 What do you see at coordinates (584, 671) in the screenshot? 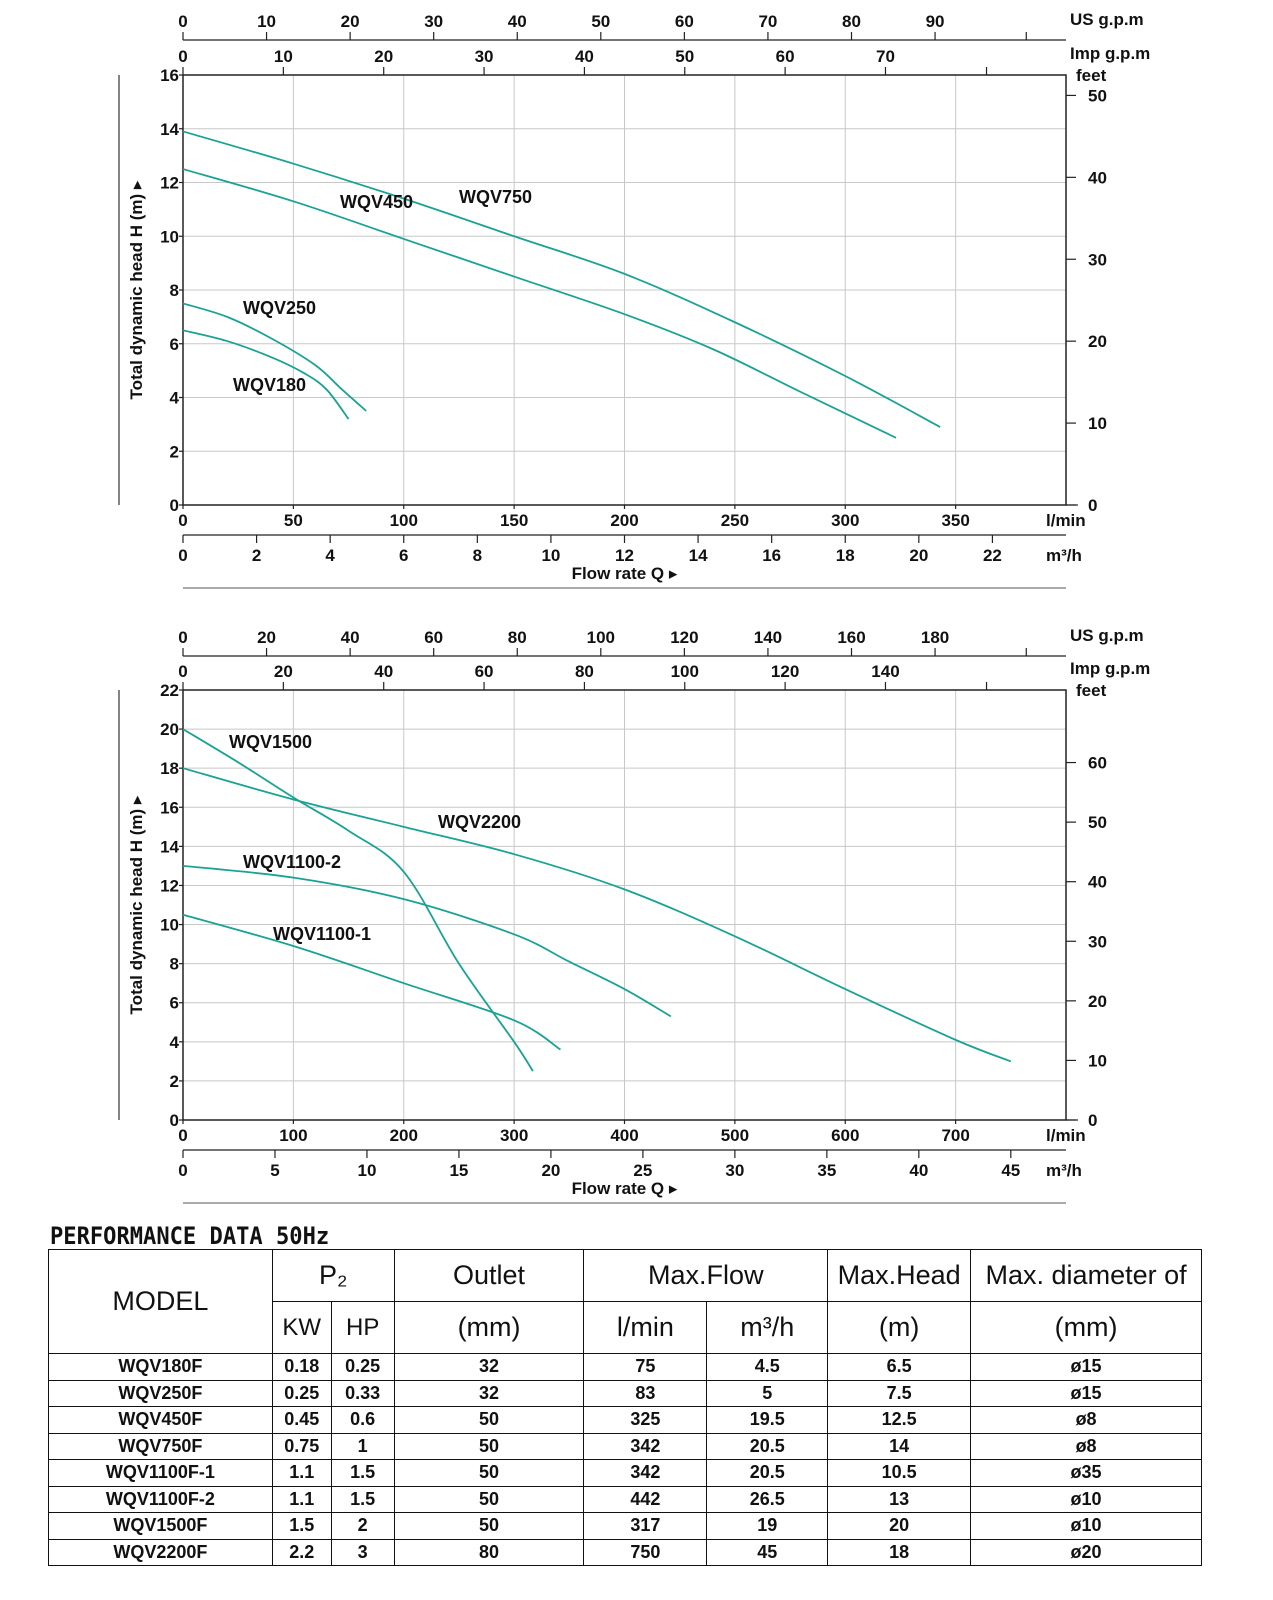
I see `imp-gpm-tick-label: 80` at bounding box center [584, 671].